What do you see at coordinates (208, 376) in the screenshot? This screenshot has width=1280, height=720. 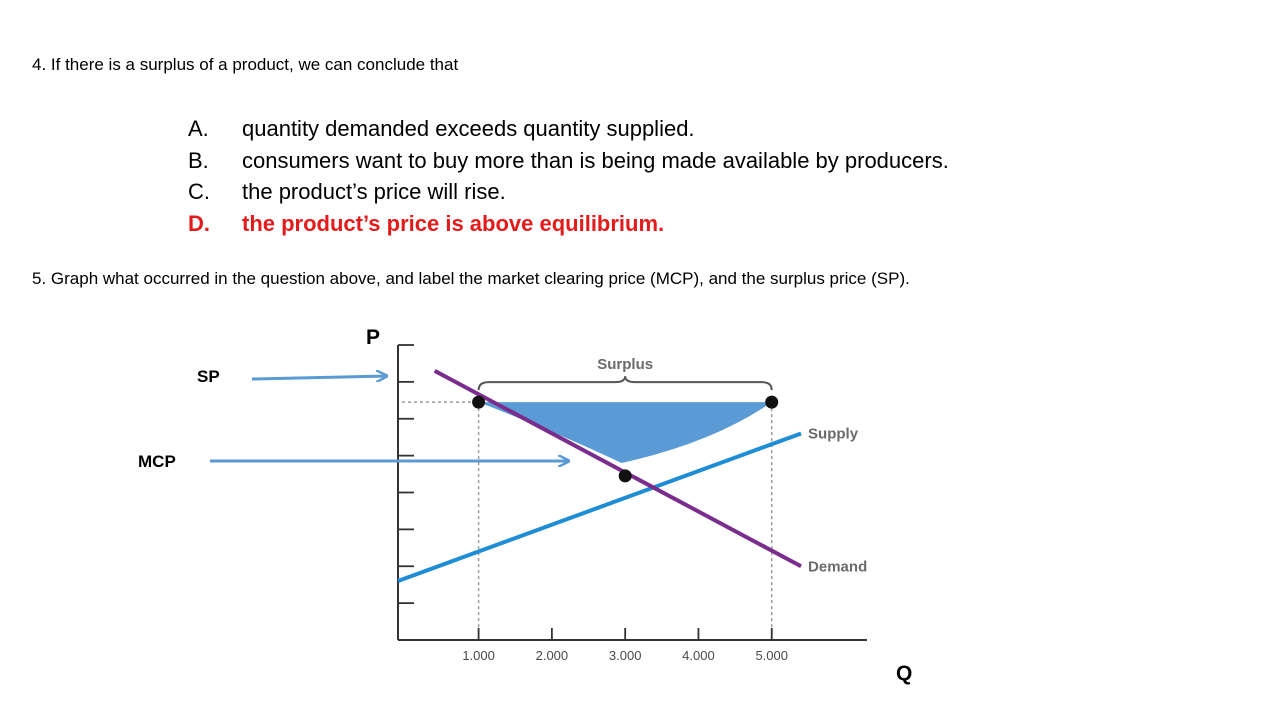 I see `sp-label: SP` at bounding box center [208, 376].